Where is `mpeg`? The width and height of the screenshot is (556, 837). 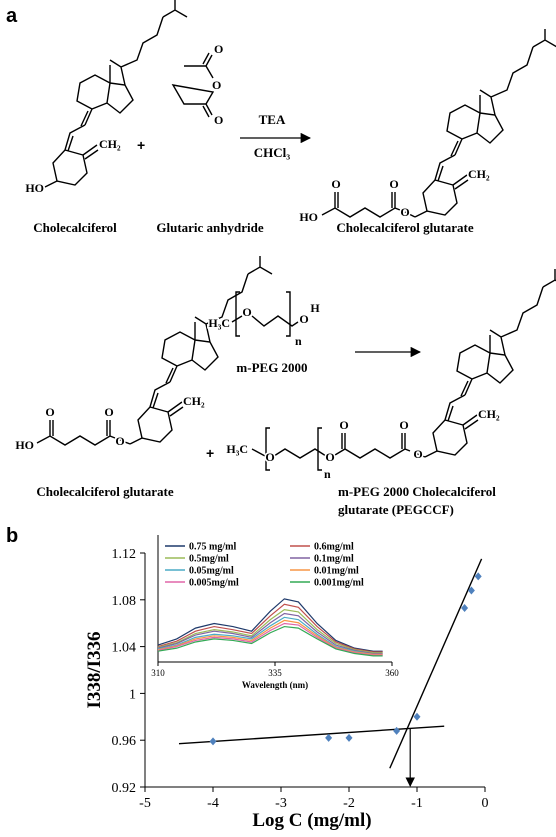 mpeg is located at coordinates (265, 314).